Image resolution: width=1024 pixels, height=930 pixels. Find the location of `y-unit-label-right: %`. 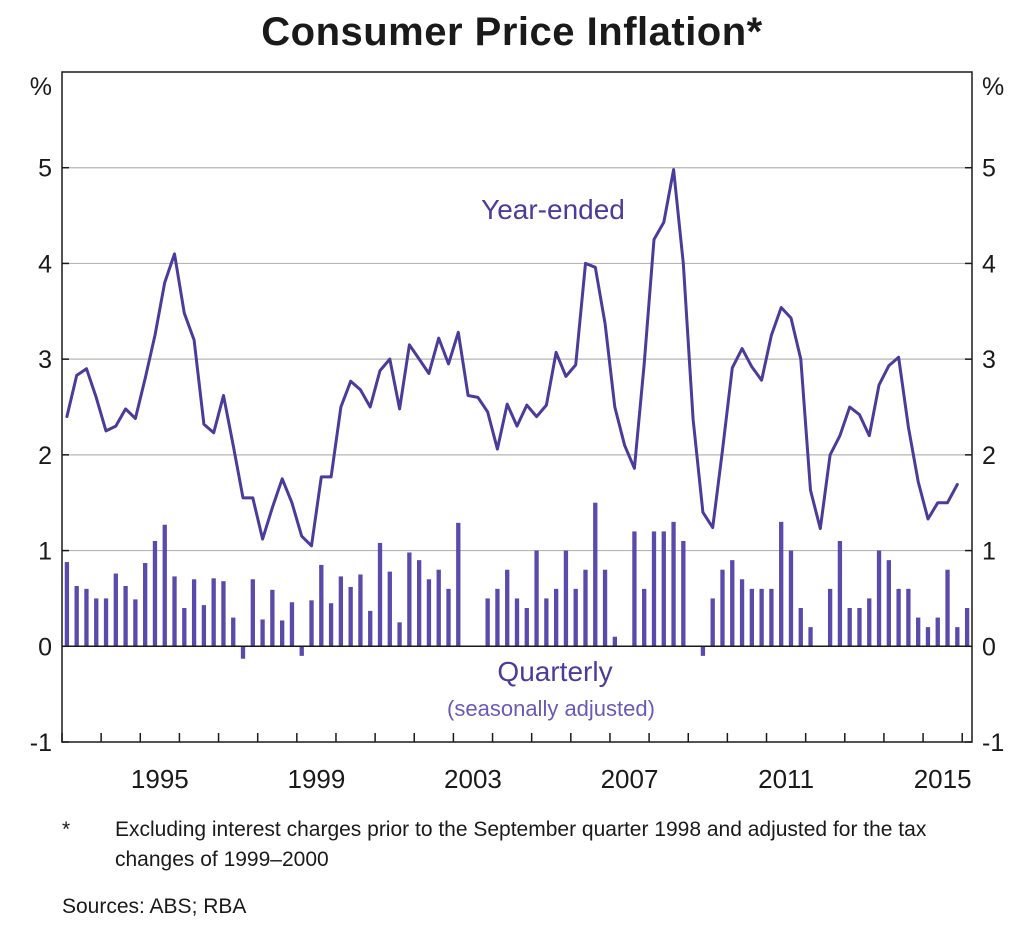

y-unit-label-right: % is located at coordinates (993, 87).